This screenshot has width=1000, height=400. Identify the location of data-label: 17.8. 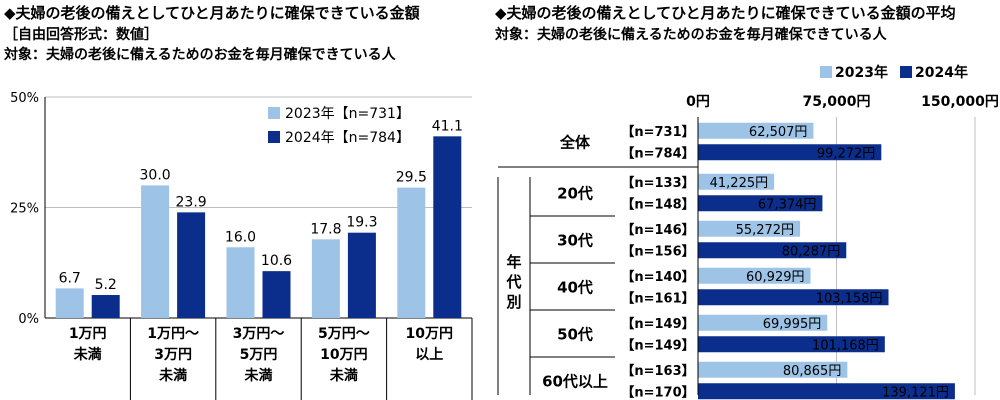
(325, 229).